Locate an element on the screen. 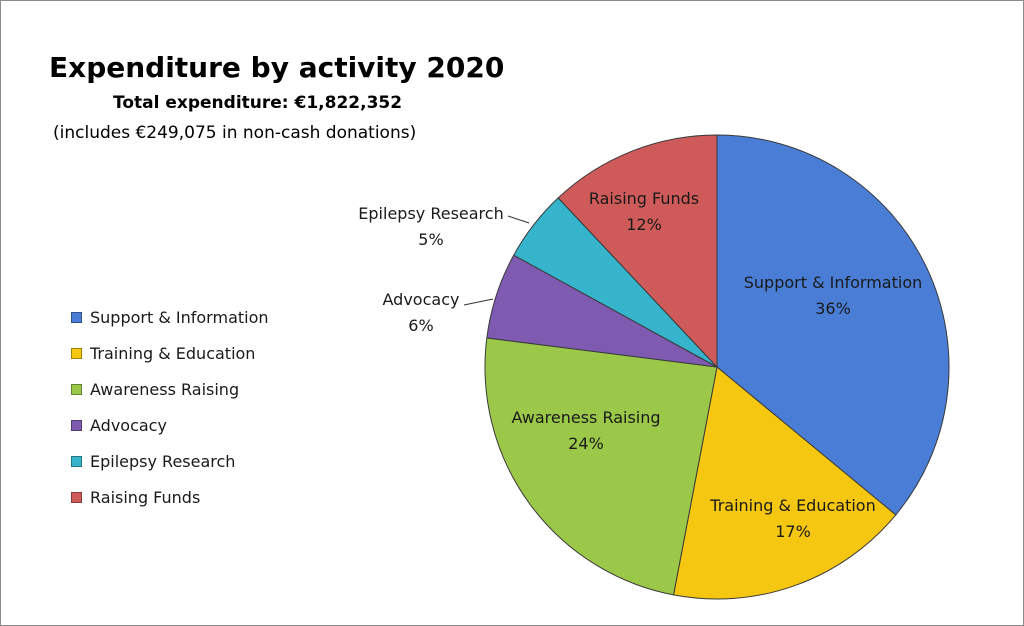  slice-percent-label: 36% is located at coordinates (833, 308).